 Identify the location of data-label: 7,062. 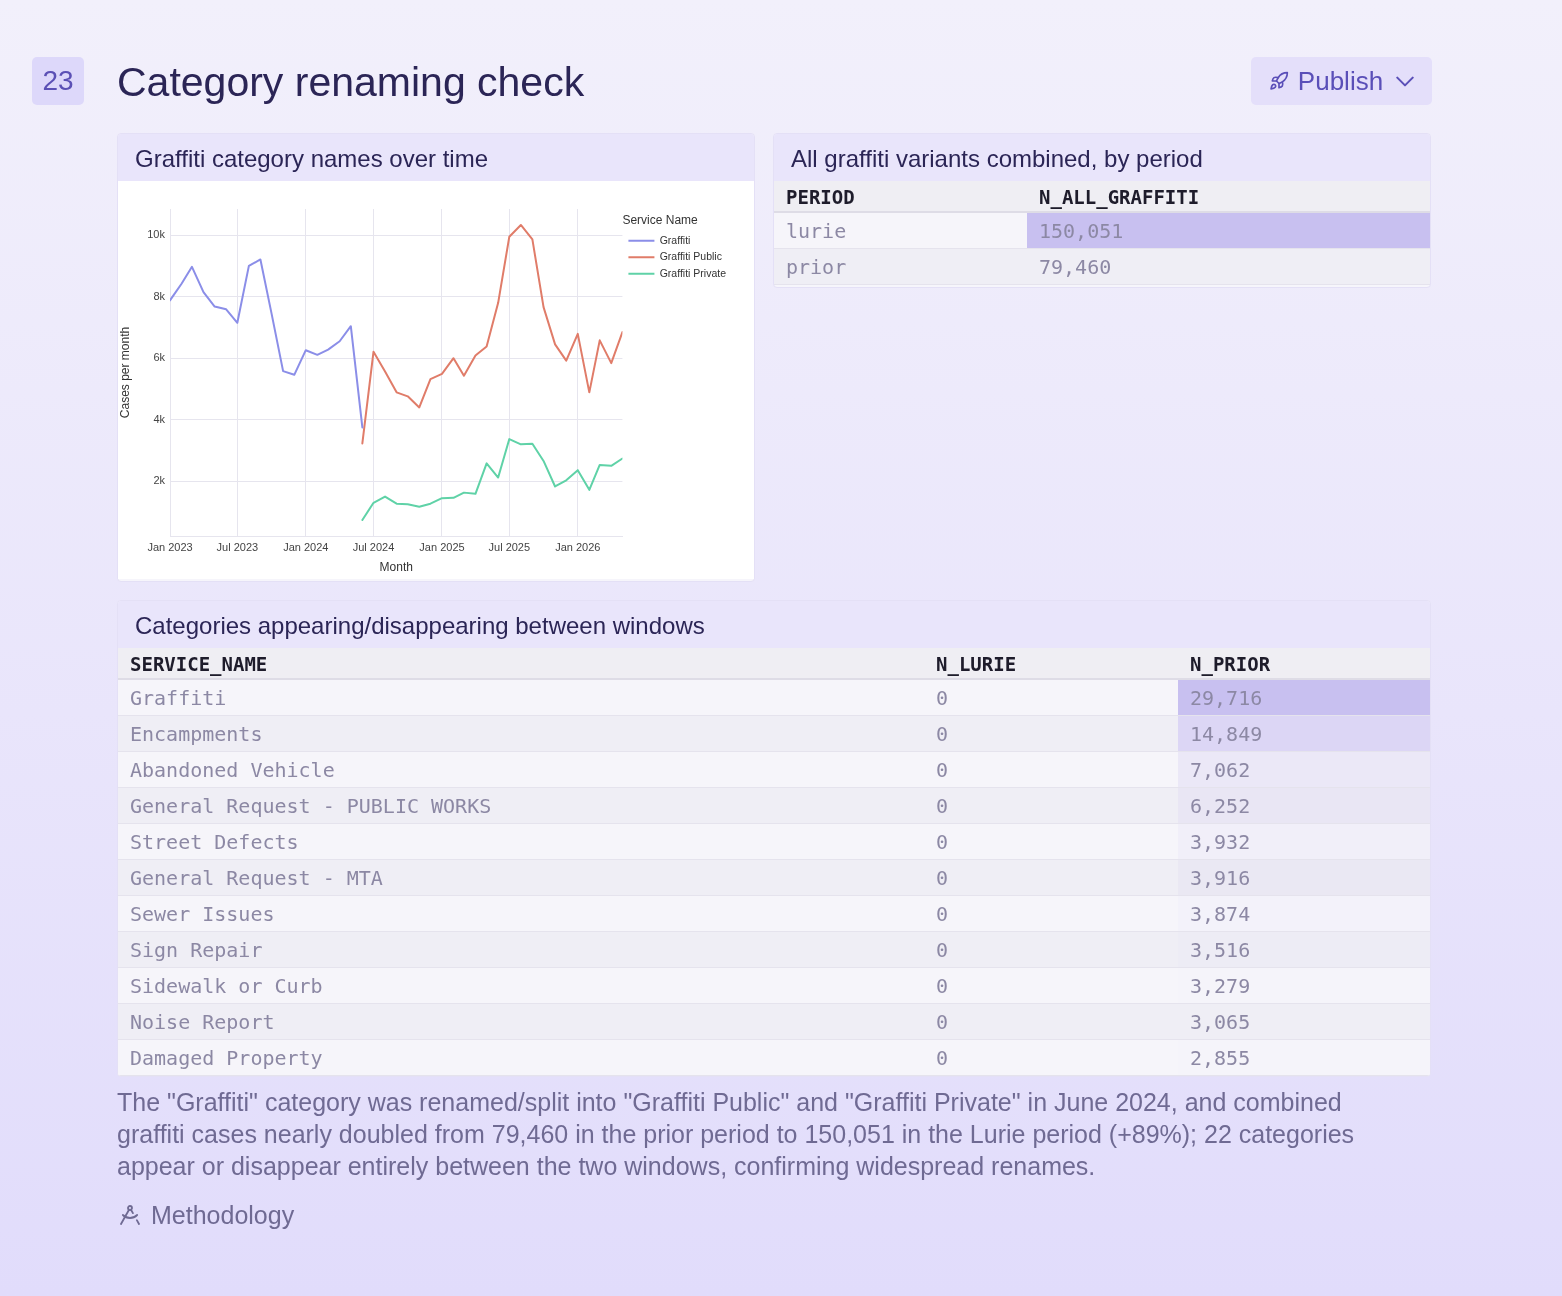
(1304, 770).